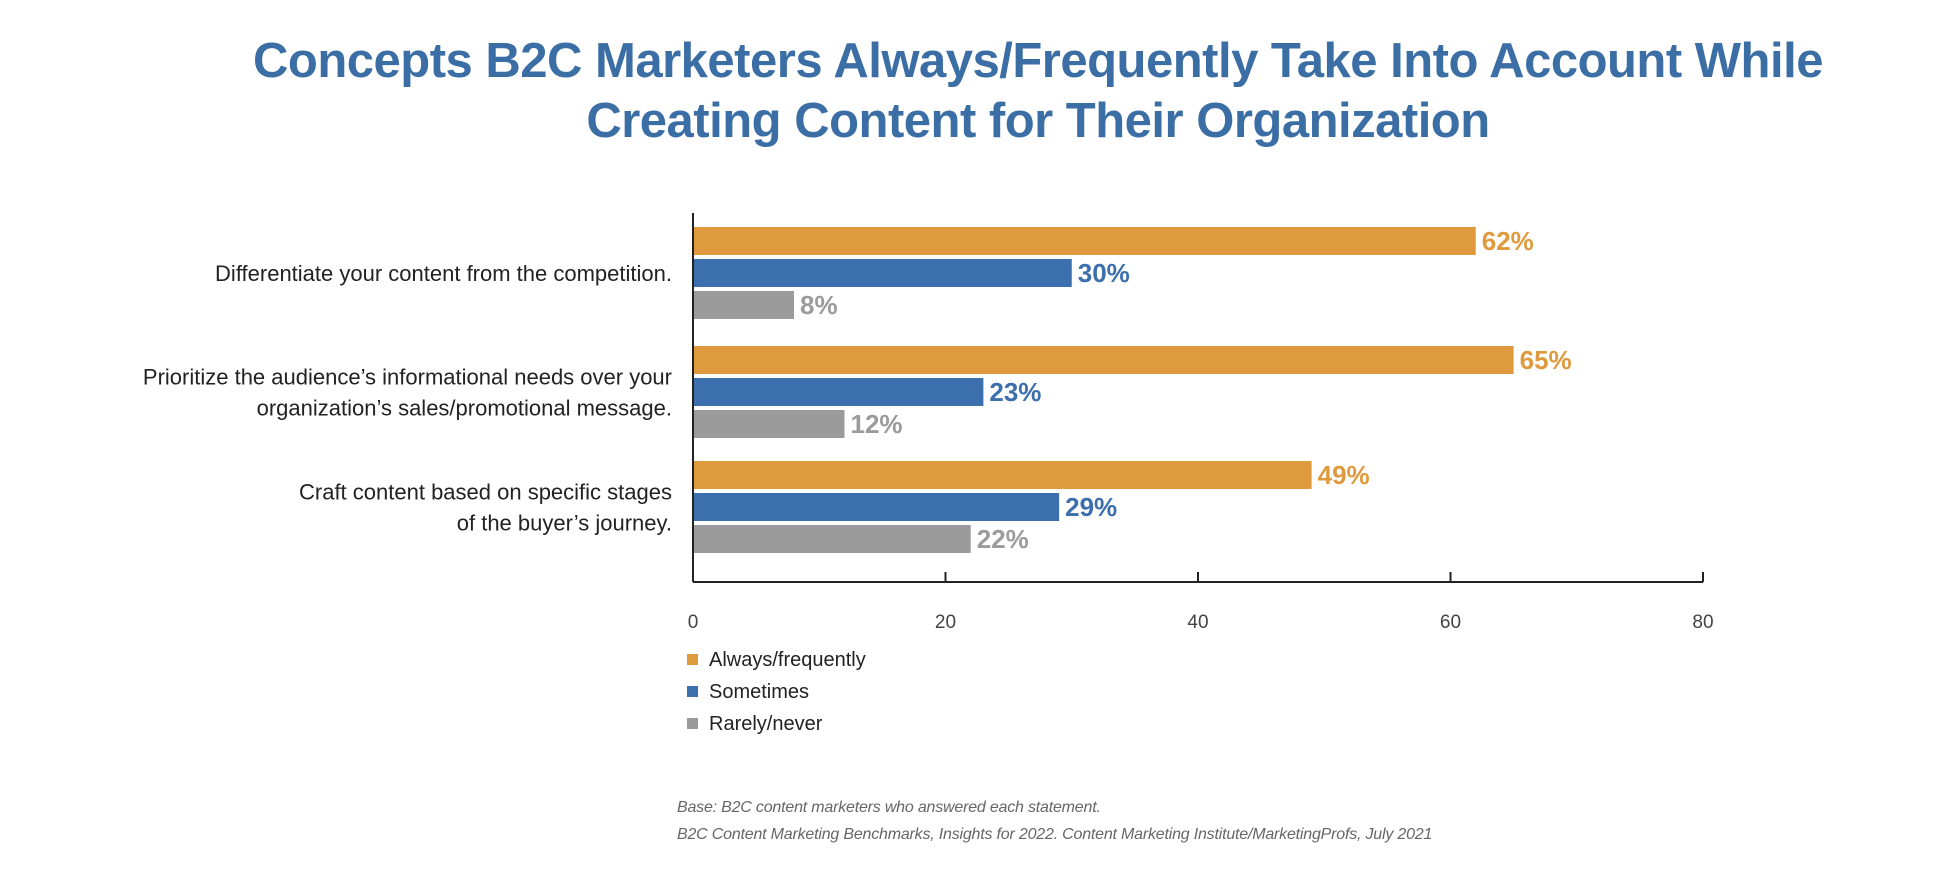  Describe the element at coordinates (692, 659) in the screenshot. I see `legend-swatch-always` at that location.